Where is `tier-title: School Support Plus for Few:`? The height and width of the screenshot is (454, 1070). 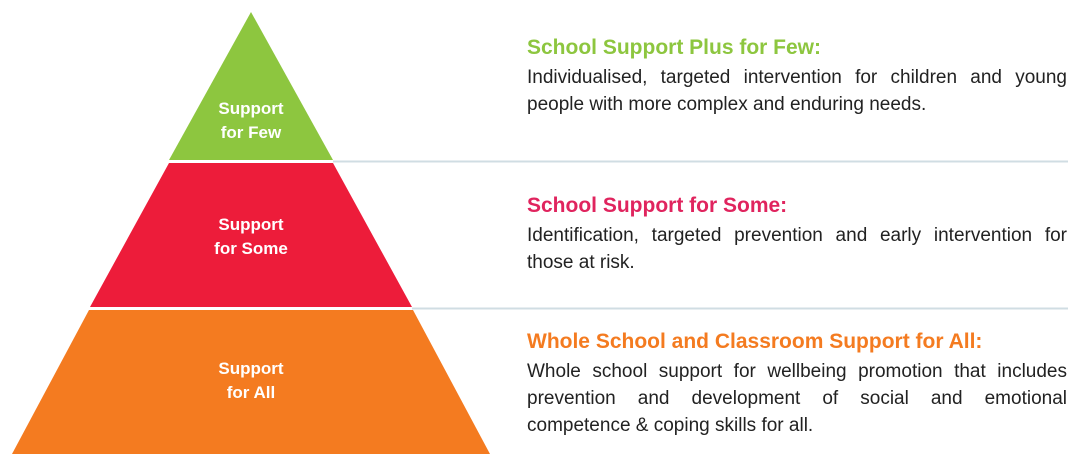 tier-title: School Support Plus for Few: is located at coordinates (674, 47).